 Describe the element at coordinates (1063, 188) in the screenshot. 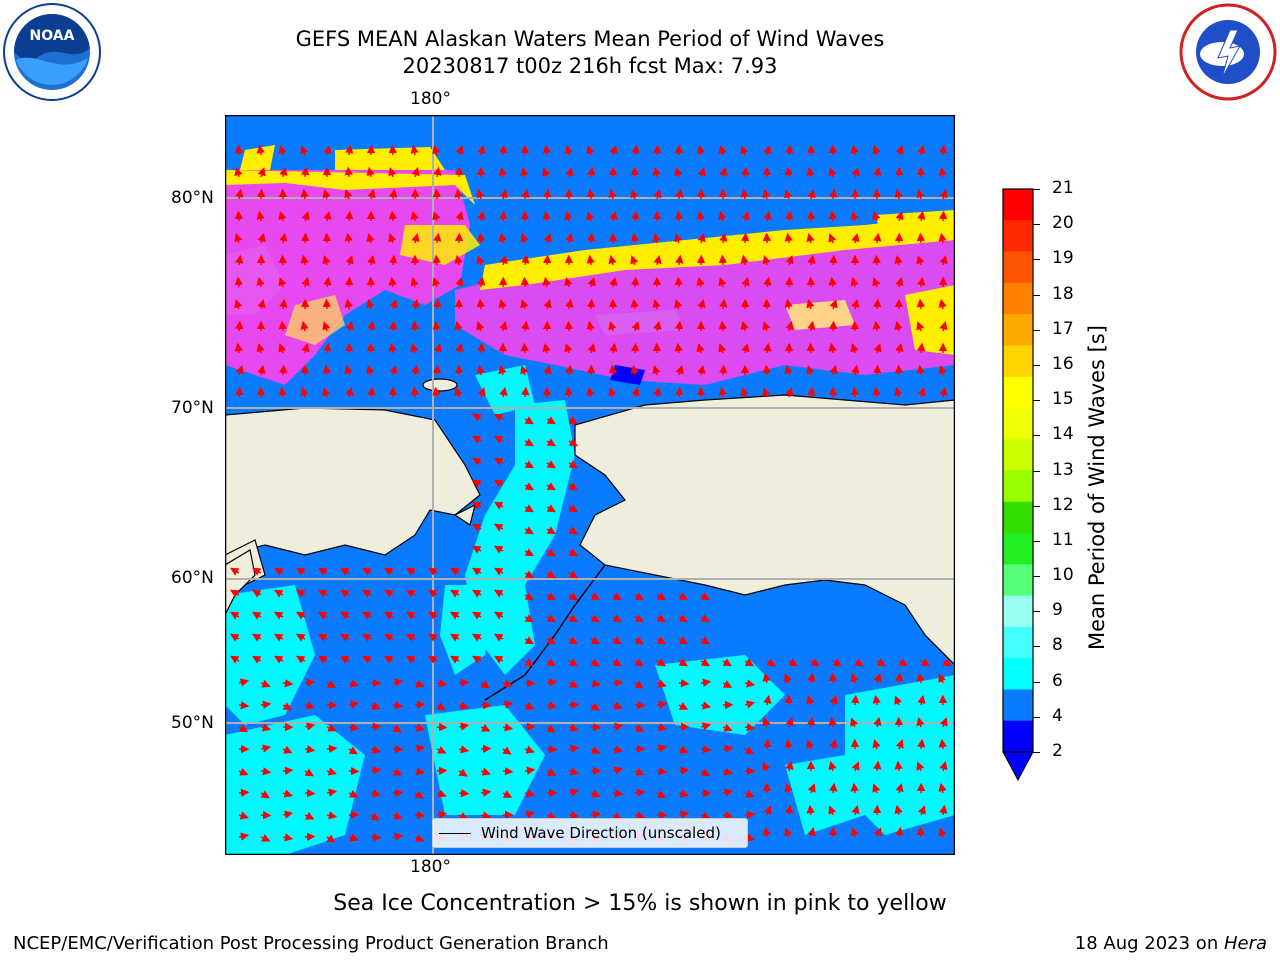

I see `colorbar-tick-label: 21` at that location.